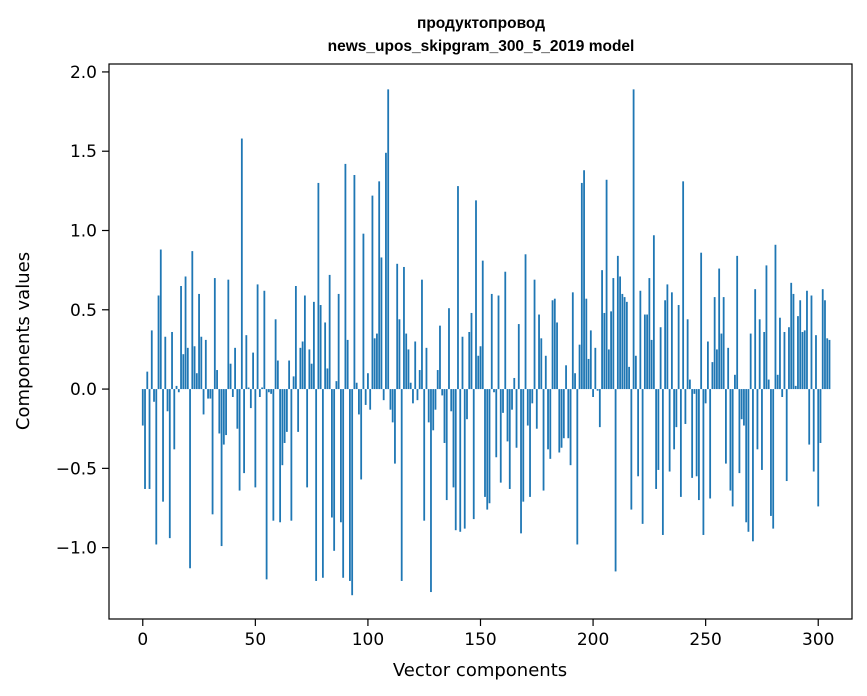 Image resolution: width=867 pixels, height=696 pixels. Describe the element at coordinates (818, 640) in the screenshot. I see `x-tick-label: 300` at that location.